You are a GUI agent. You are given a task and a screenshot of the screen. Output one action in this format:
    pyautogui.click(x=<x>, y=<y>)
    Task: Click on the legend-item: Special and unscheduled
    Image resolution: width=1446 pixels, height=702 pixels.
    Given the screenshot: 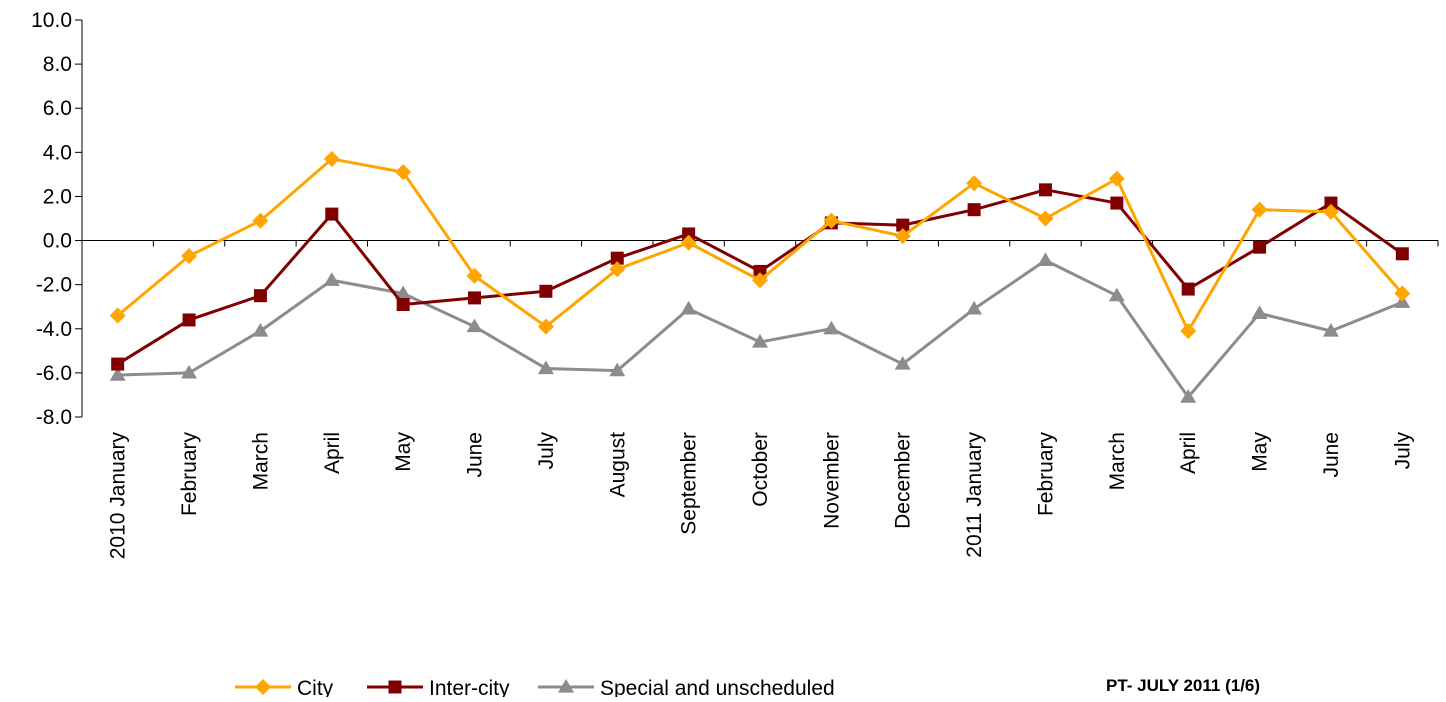 What is the action you would take?
    pyautogui.click(x=686, y=688)
    